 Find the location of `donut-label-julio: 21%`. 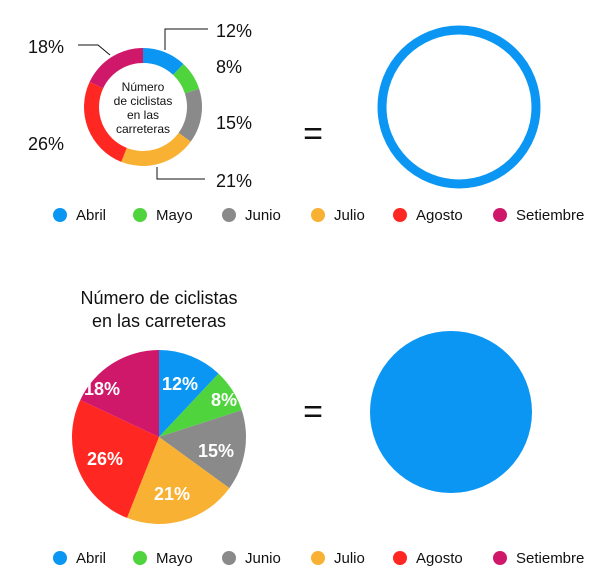

donut-label-julio: 21% is located at coordinates (234, 181).